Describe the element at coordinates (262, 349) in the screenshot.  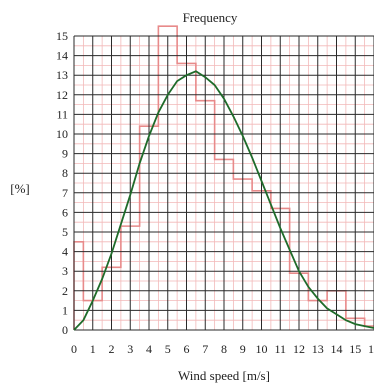
I see `x-tick-label: 10` at that location.